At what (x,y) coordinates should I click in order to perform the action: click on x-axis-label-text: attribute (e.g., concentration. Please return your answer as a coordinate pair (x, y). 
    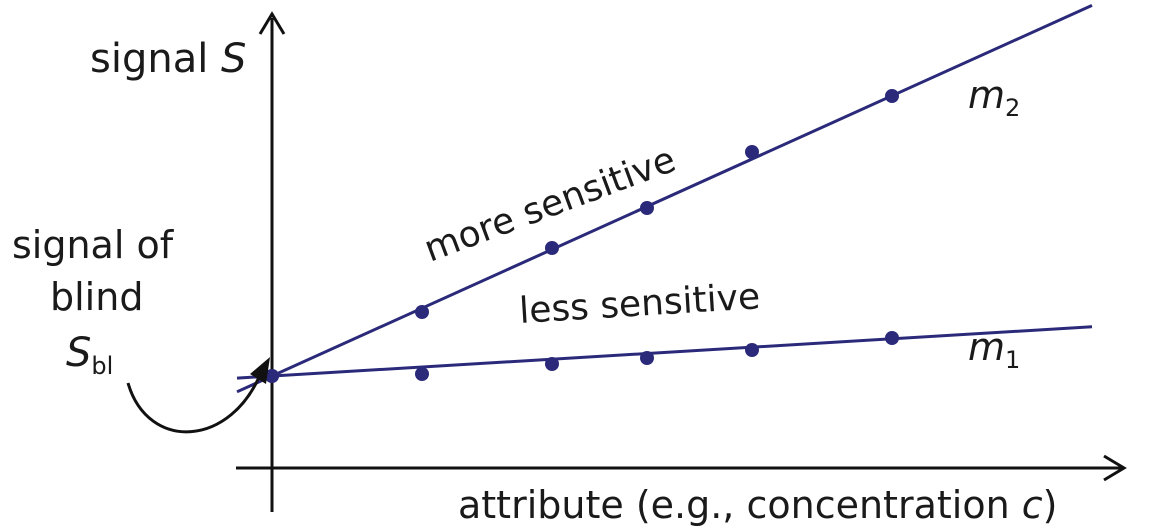
    Looking at the image, I should click on (740, 505).